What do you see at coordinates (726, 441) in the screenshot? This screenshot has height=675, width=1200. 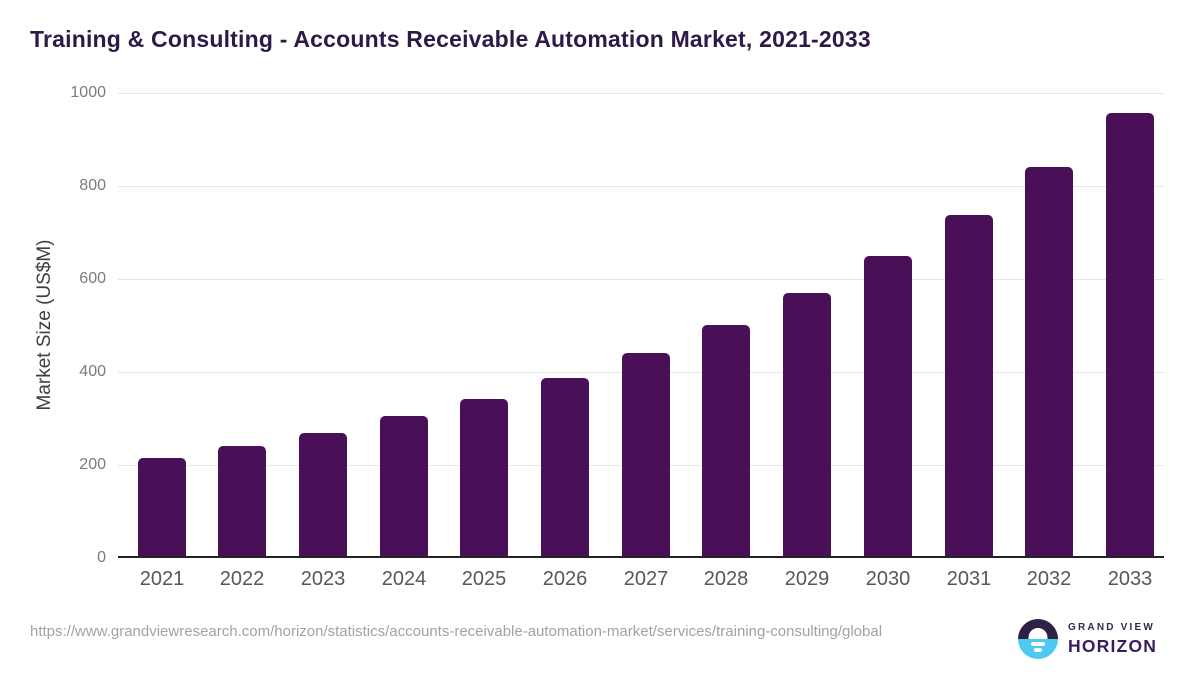 I see `bar-2028` at bounding box center [726, 441].